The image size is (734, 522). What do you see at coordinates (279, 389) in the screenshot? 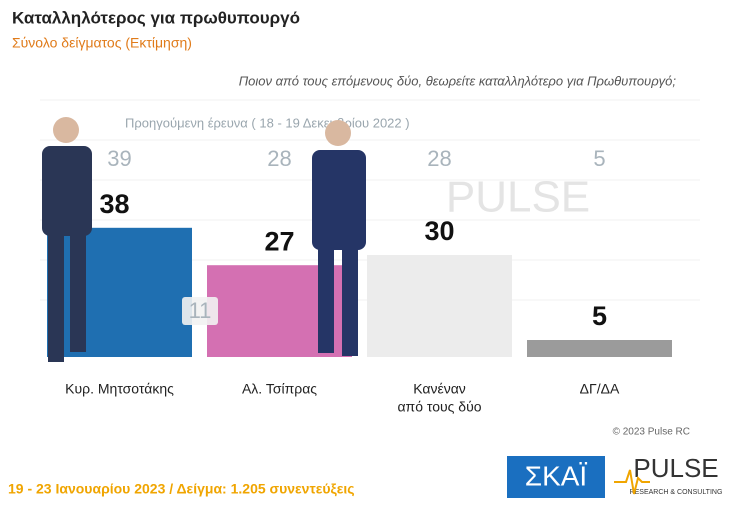
I see `category-label: Αλ. Τσίπρας` at bounding box center [279, 389].